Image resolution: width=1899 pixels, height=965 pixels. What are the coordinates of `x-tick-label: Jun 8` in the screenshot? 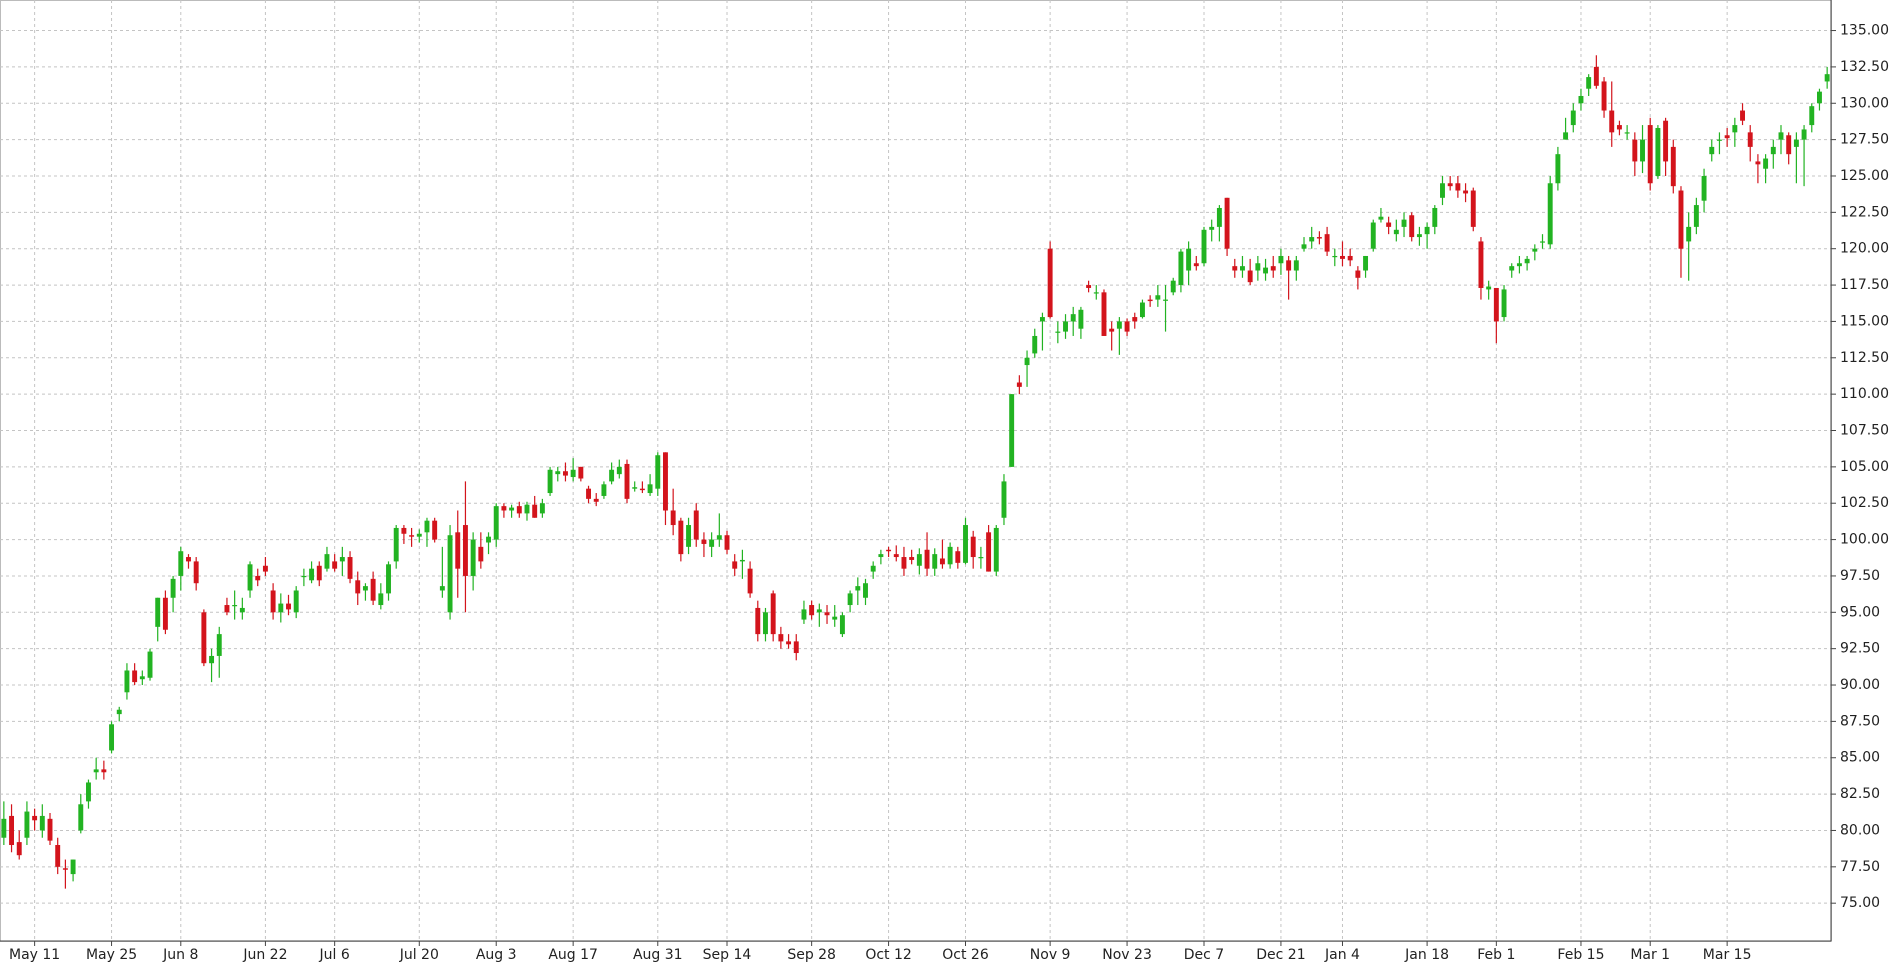 It's located at (180, 955).